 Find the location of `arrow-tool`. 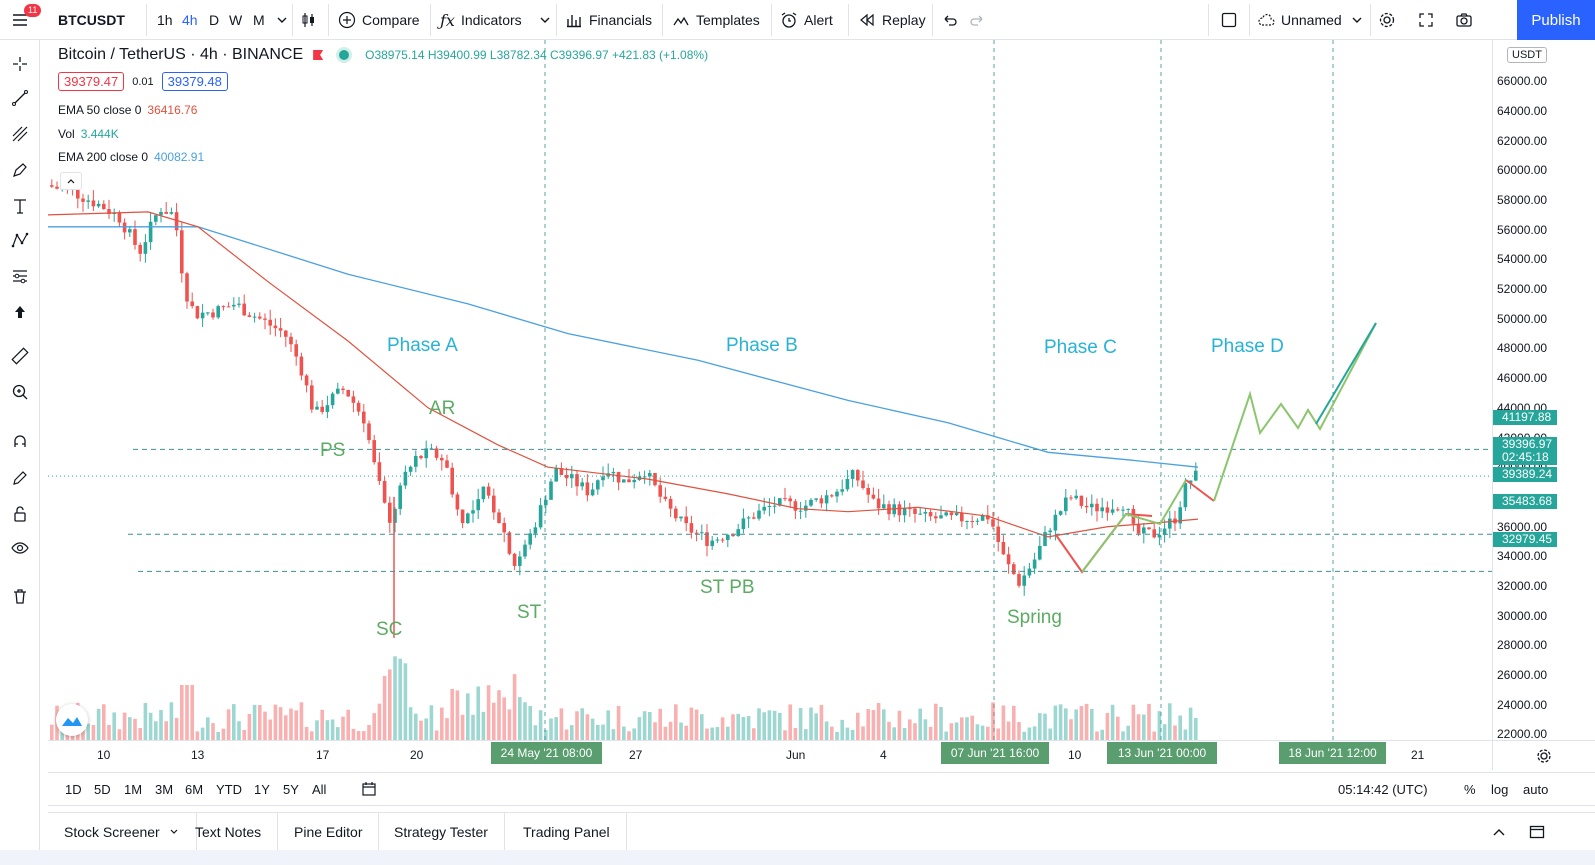

arrow-tool is located at coordinates (20, 312).